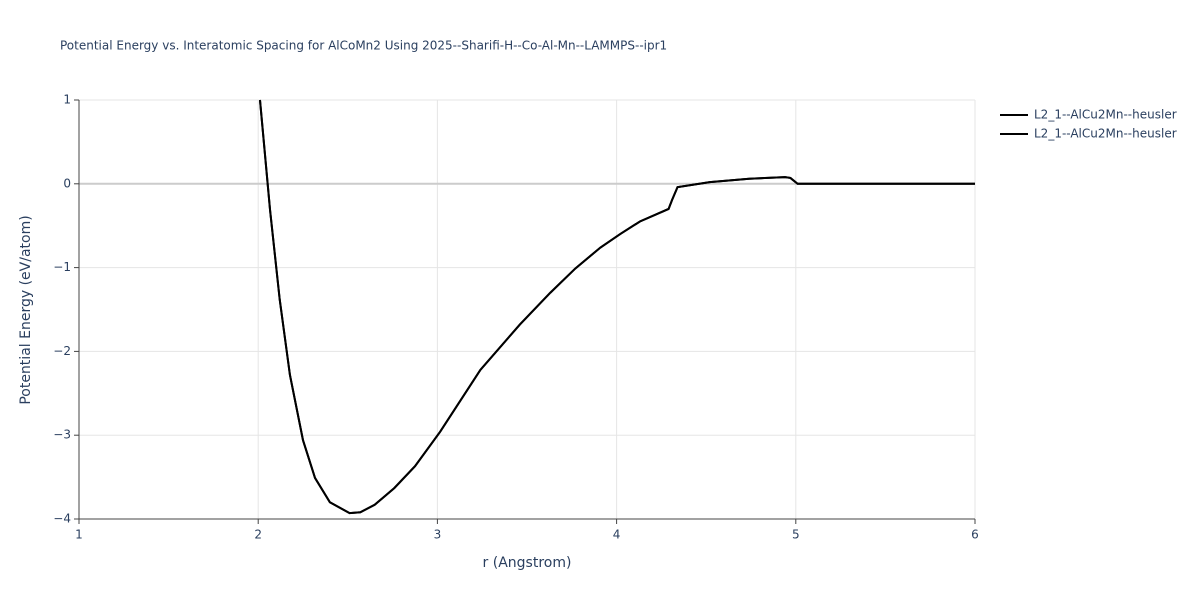  I want to click on y-tick-label: −3, so click(62, 435).